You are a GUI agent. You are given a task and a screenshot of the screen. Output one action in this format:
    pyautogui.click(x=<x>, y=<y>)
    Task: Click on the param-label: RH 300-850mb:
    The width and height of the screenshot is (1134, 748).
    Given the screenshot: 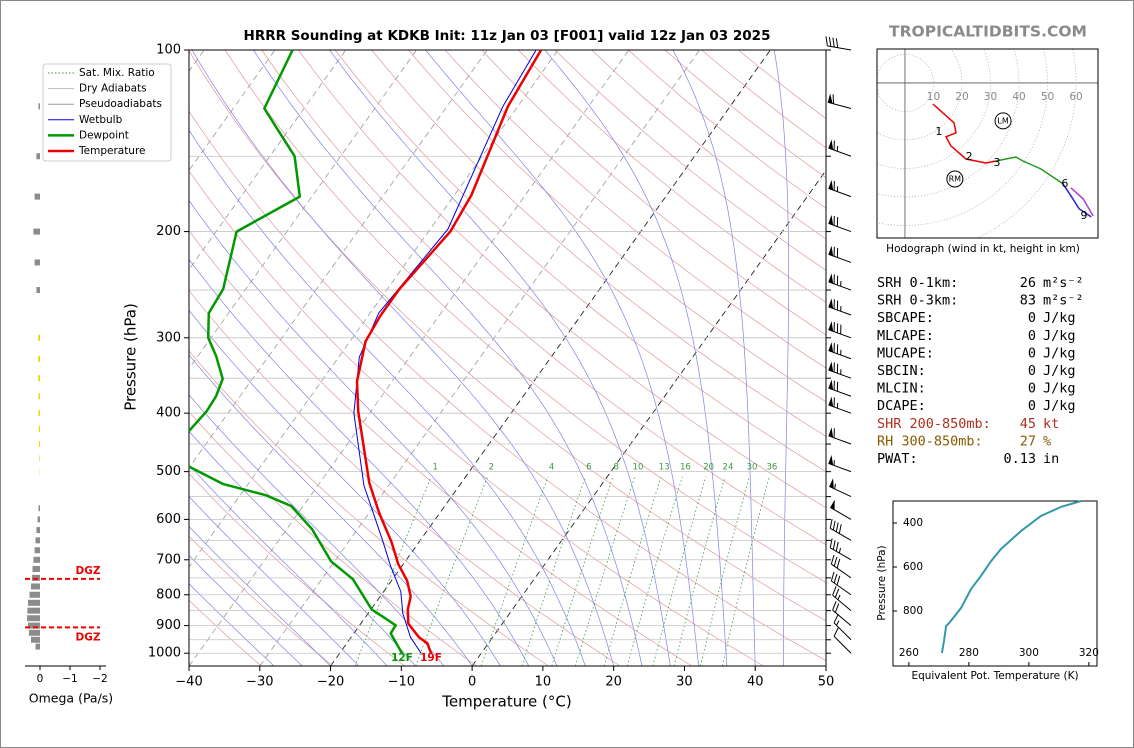 What is the action you would take?
    pyautogui.click(x=930, y=441)
    